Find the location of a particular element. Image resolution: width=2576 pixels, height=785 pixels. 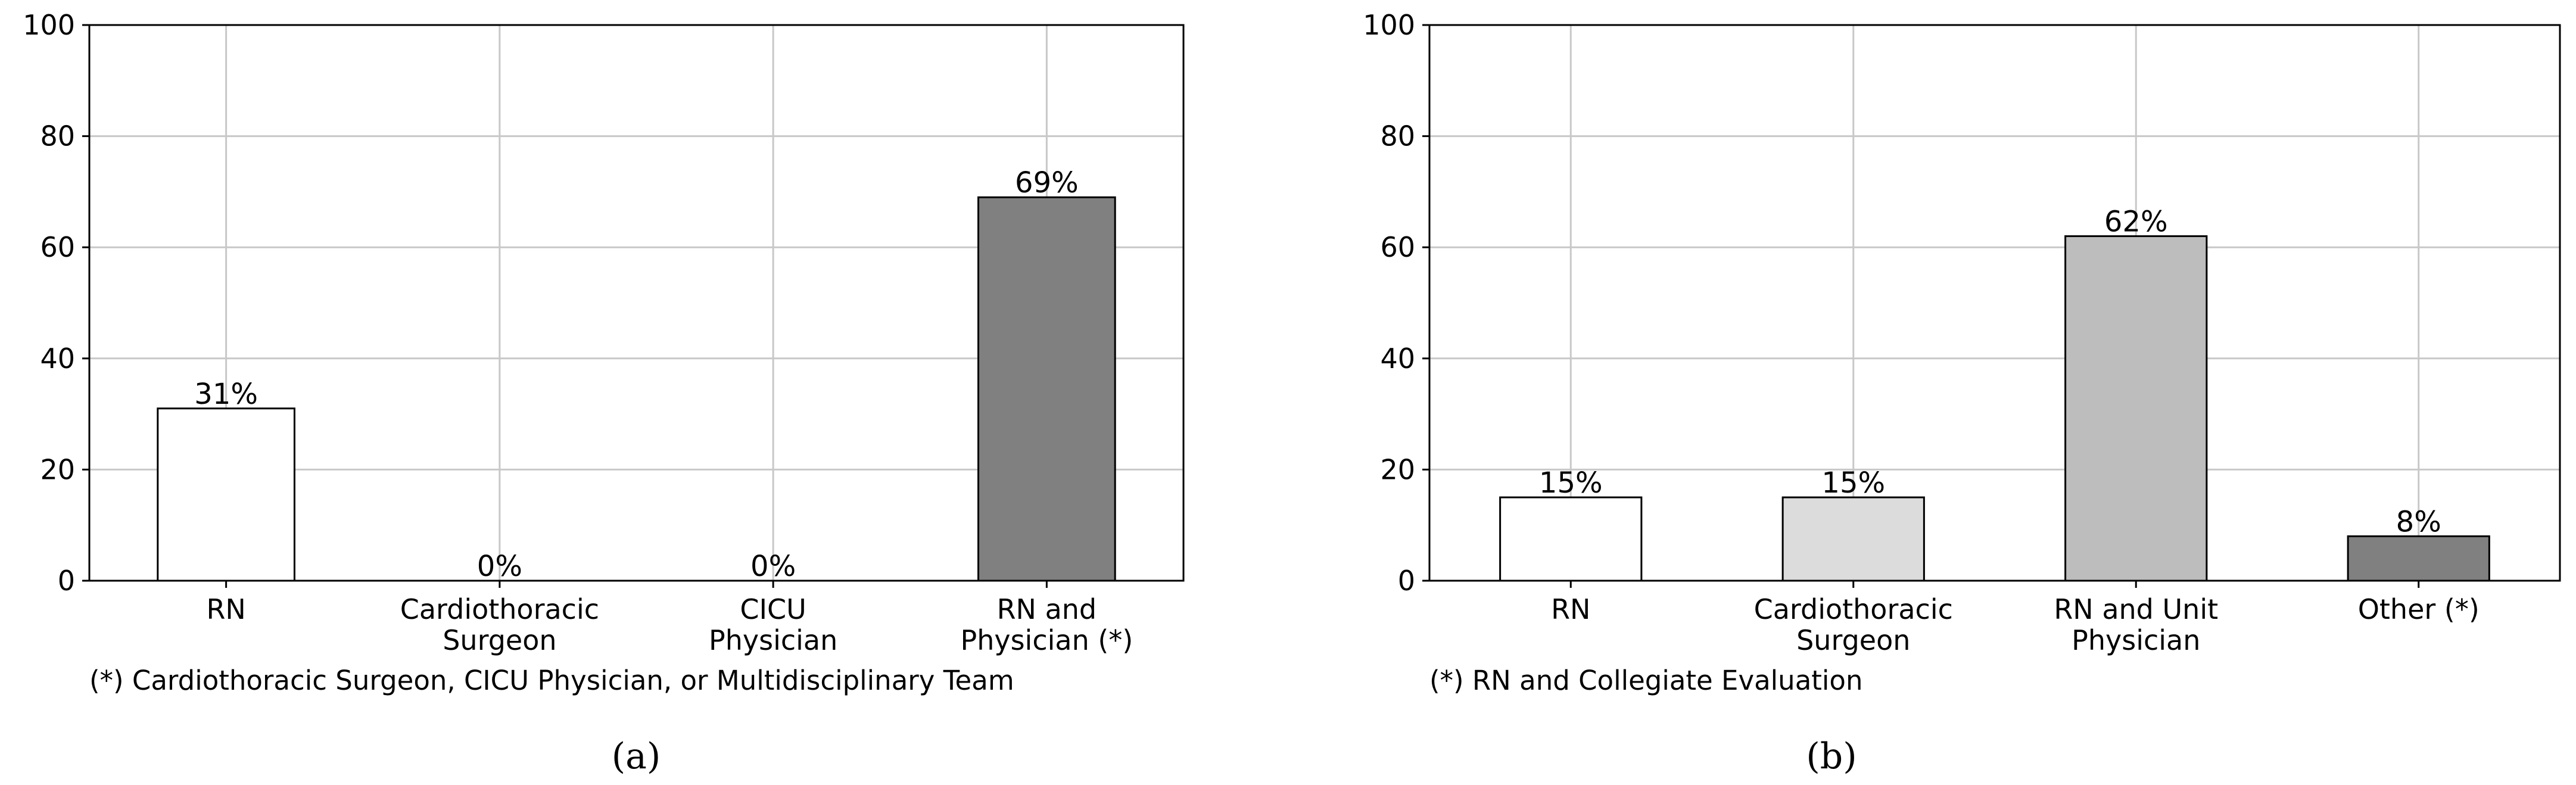

bar-value-label: 62% is located at coordinates (2136, 222).